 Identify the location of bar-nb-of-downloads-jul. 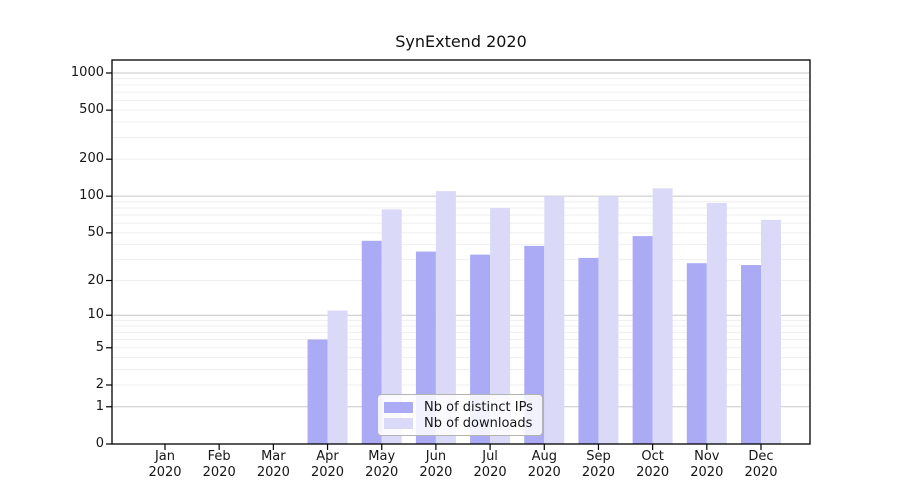
(500, 326).